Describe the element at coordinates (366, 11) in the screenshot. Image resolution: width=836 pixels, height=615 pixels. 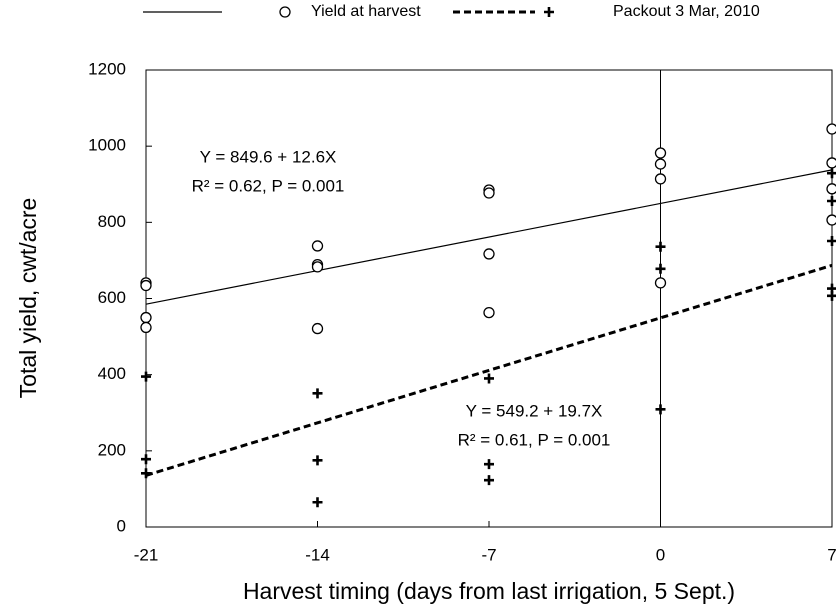
I see `legend-label: Yield at harvest` at that location.